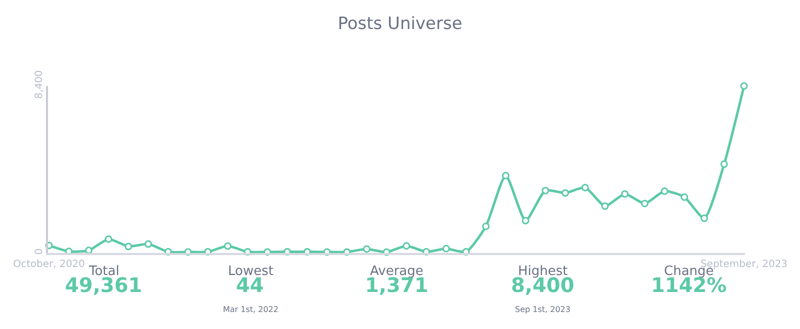 The width and height of the screenshot is (800, 329). I want to click on category-label: Lowest, so click(251, 271).